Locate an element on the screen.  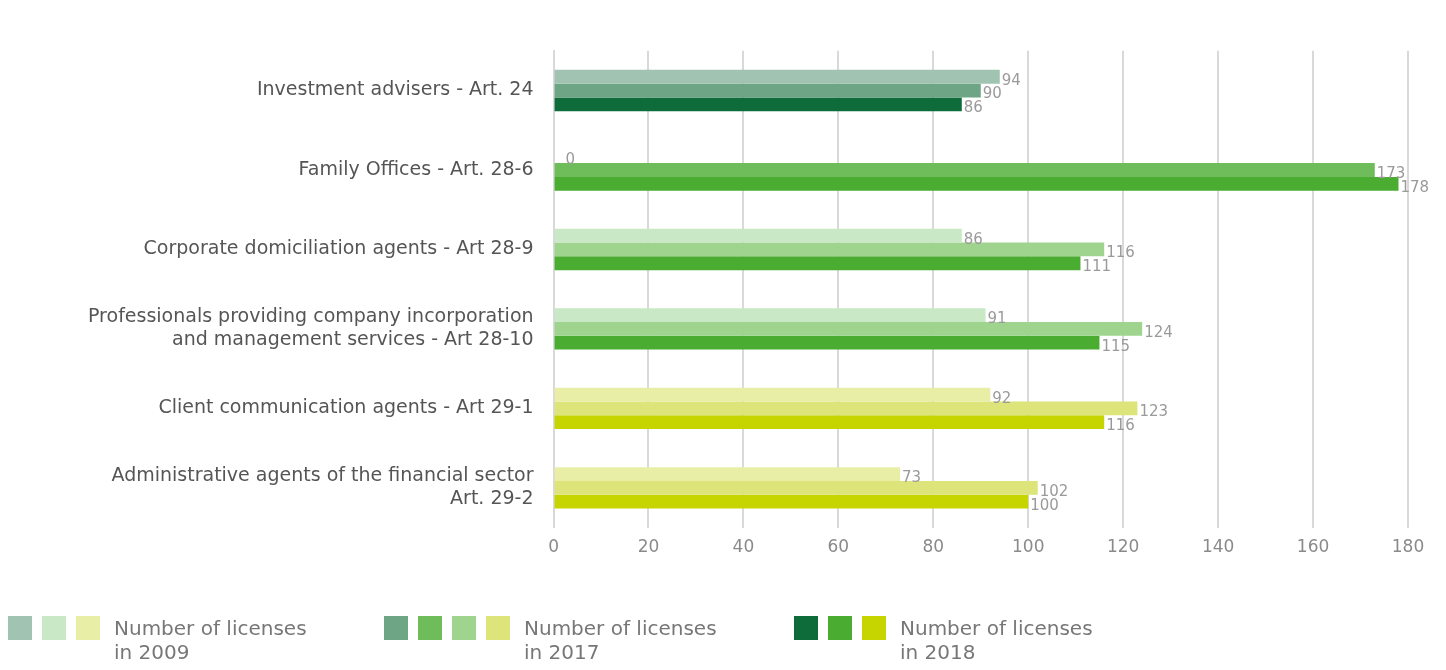
y-tick-label: Client communication agents - Art 29-1 is located at coordinates (346, 406).